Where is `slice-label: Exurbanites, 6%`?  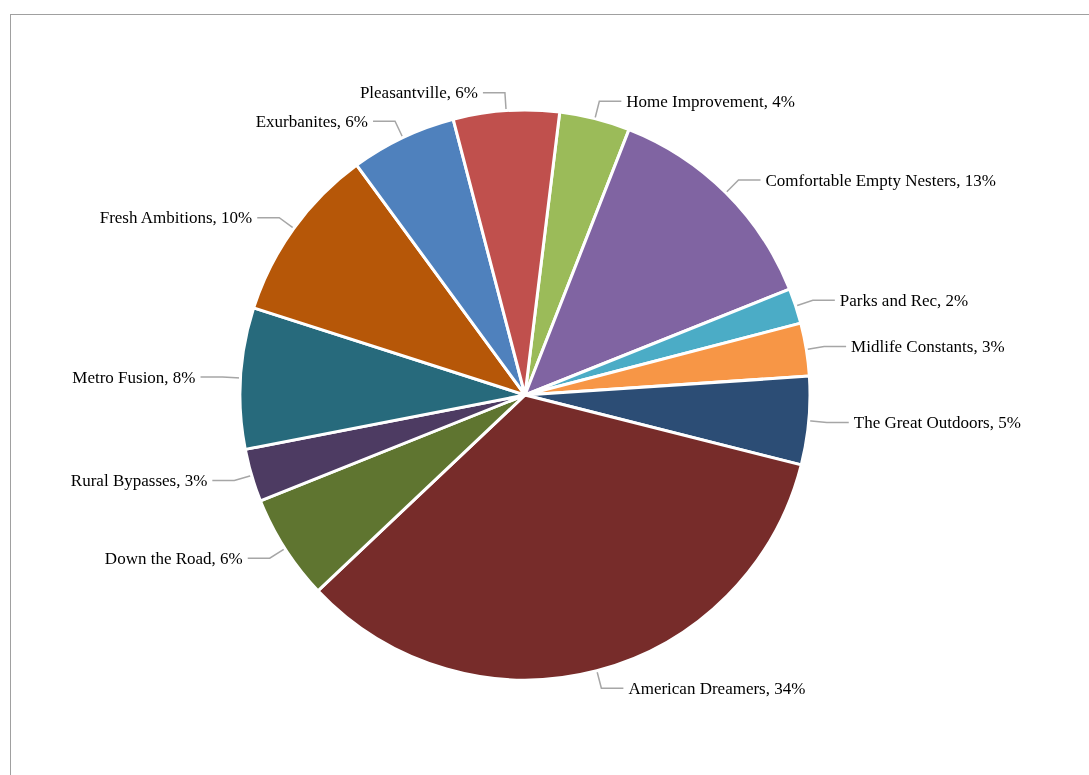 slice-label: Exurbanites, 6% is located at coordinates (312, 121).